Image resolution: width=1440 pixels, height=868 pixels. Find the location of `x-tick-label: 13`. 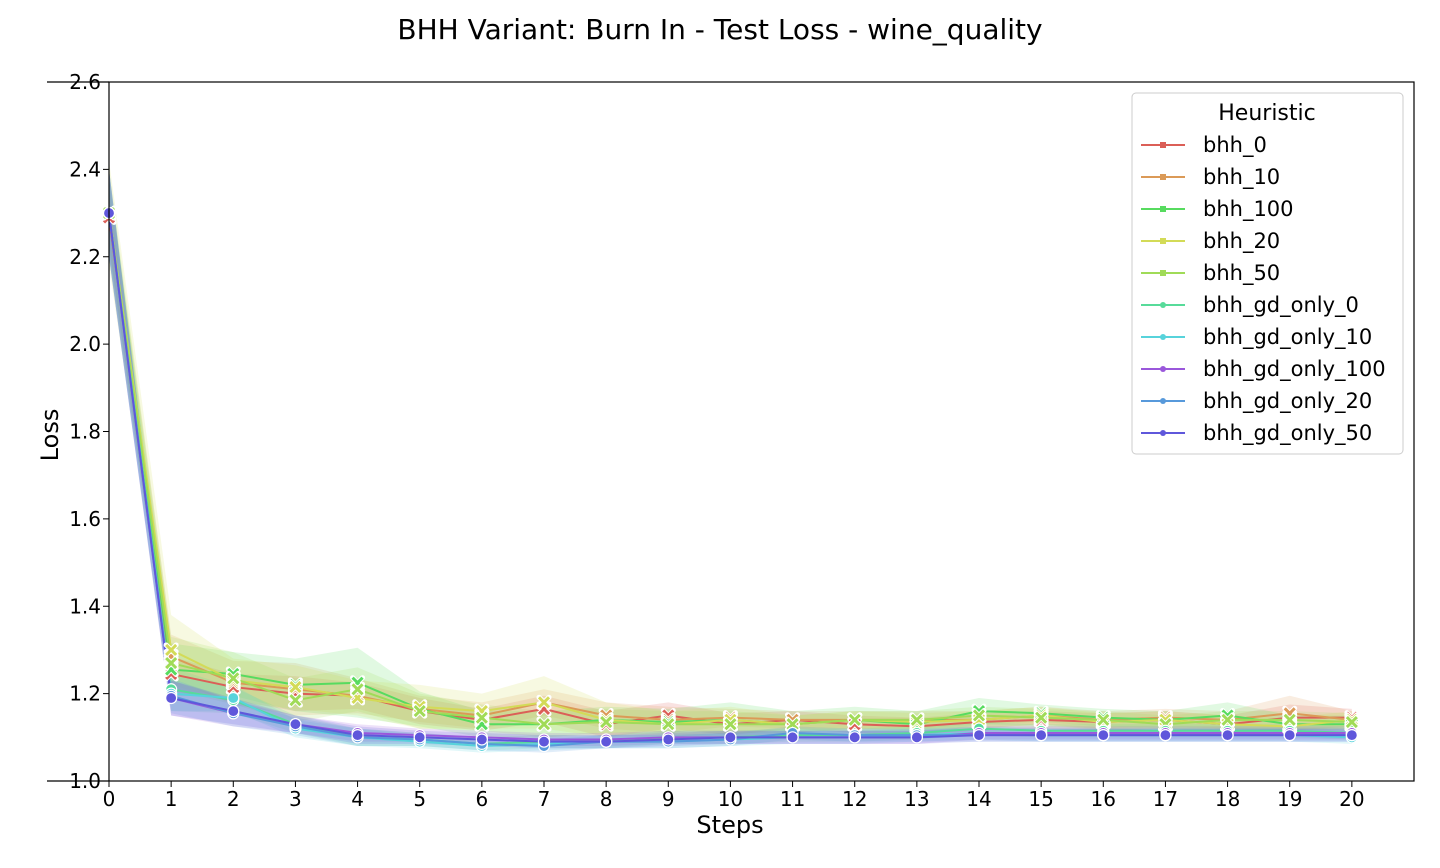

x-tick-label: 13 is located at coordinates (916, 799).